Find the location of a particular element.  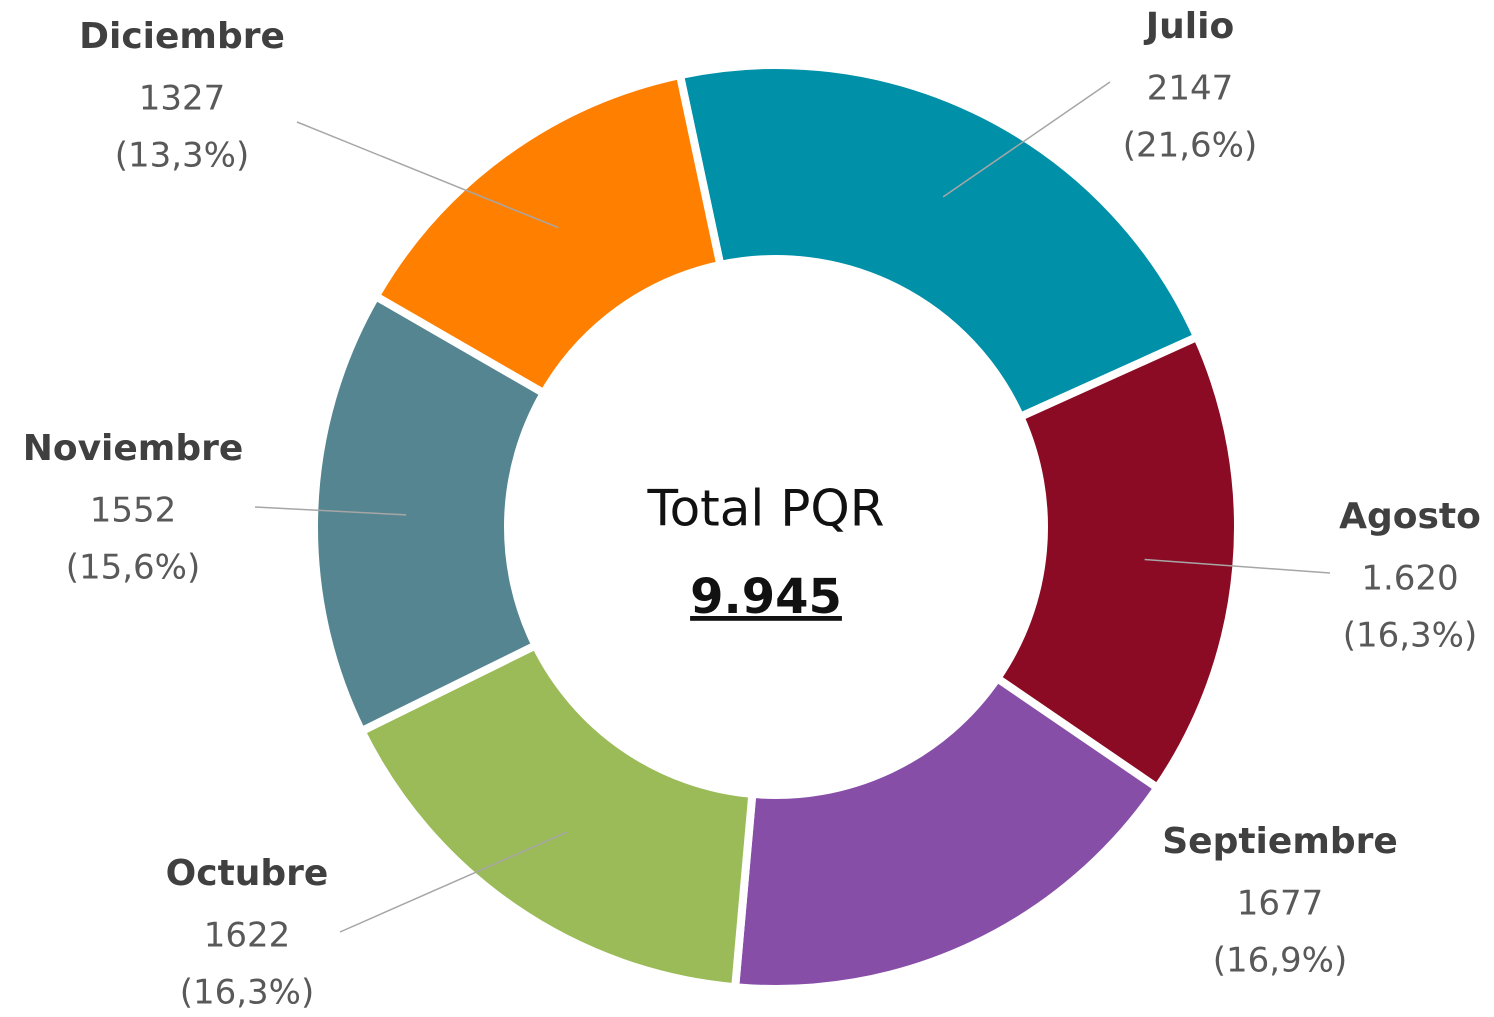

value-label: 1677 is located at coordinates (1280, 904).